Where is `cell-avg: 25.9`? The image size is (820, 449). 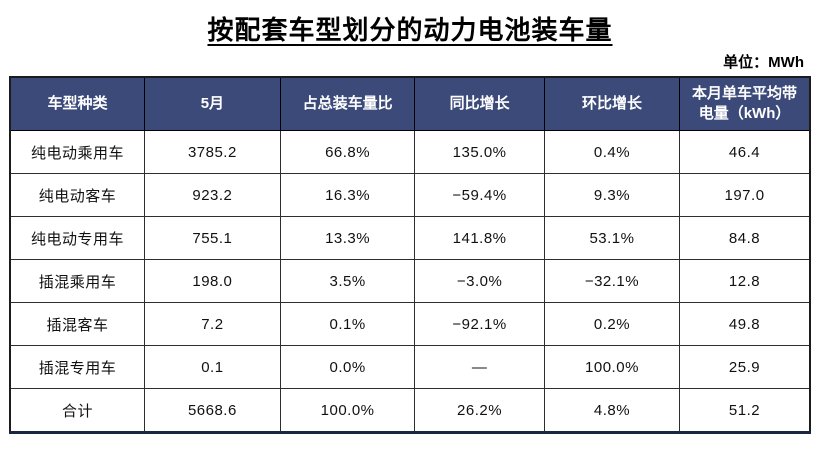
cell-avg: 25.9 is located at coordinates (745, 367).